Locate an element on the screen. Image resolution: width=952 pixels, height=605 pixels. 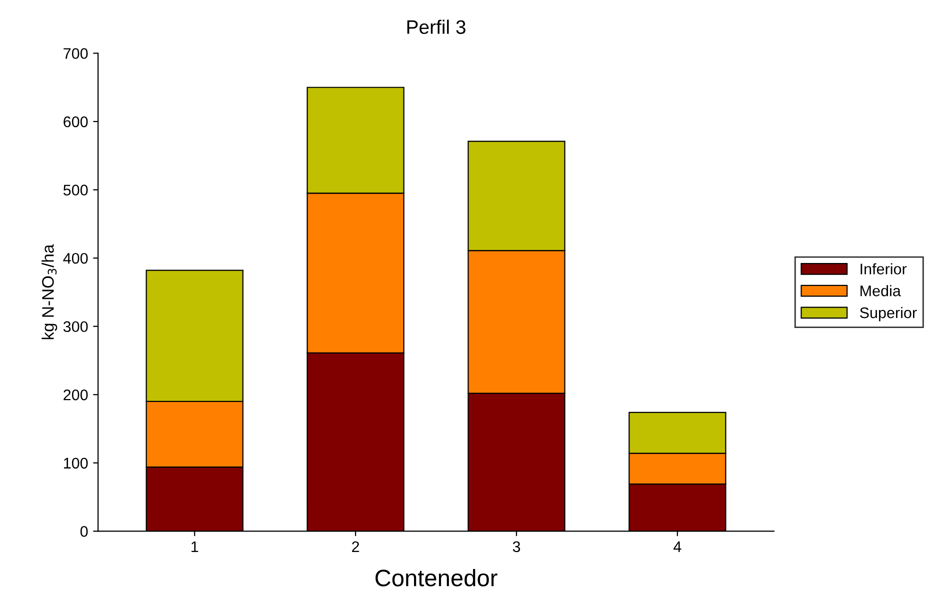
x-tick-label: 1 is located at coordinates (195, 546).